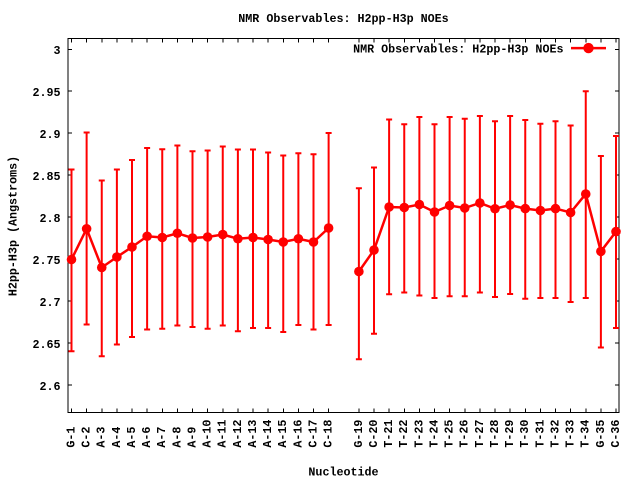 This screenshot has width=640, height=480. What do you see at coordinates (238, 434) in the screenshot?
I see `svg-text: A-12` at bounding box center [238, 434].